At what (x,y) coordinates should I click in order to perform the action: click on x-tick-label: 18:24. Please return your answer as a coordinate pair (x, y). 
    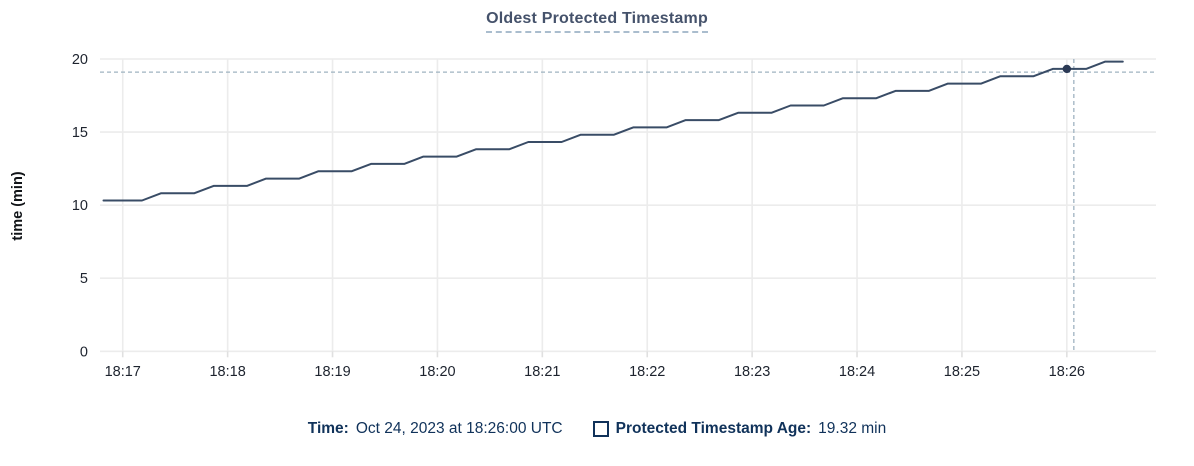
    Looking at the image, I should click on (857, 372).